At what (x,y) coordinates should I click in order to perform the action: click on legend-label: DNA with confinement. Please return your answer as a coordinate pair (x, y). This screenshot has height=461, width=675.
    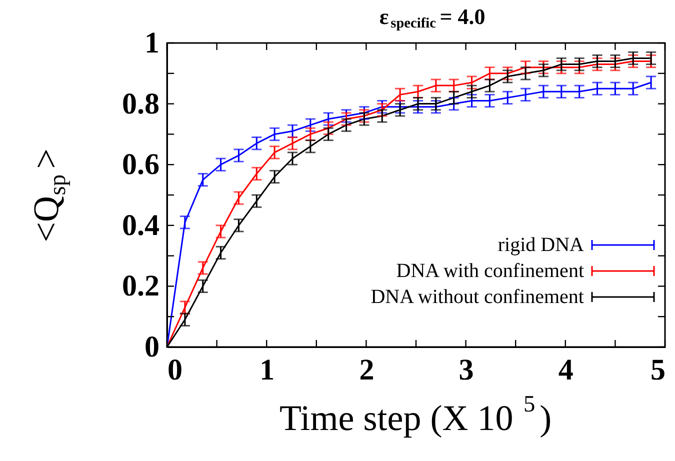
    Looking at the image, I should click on (490, 271).